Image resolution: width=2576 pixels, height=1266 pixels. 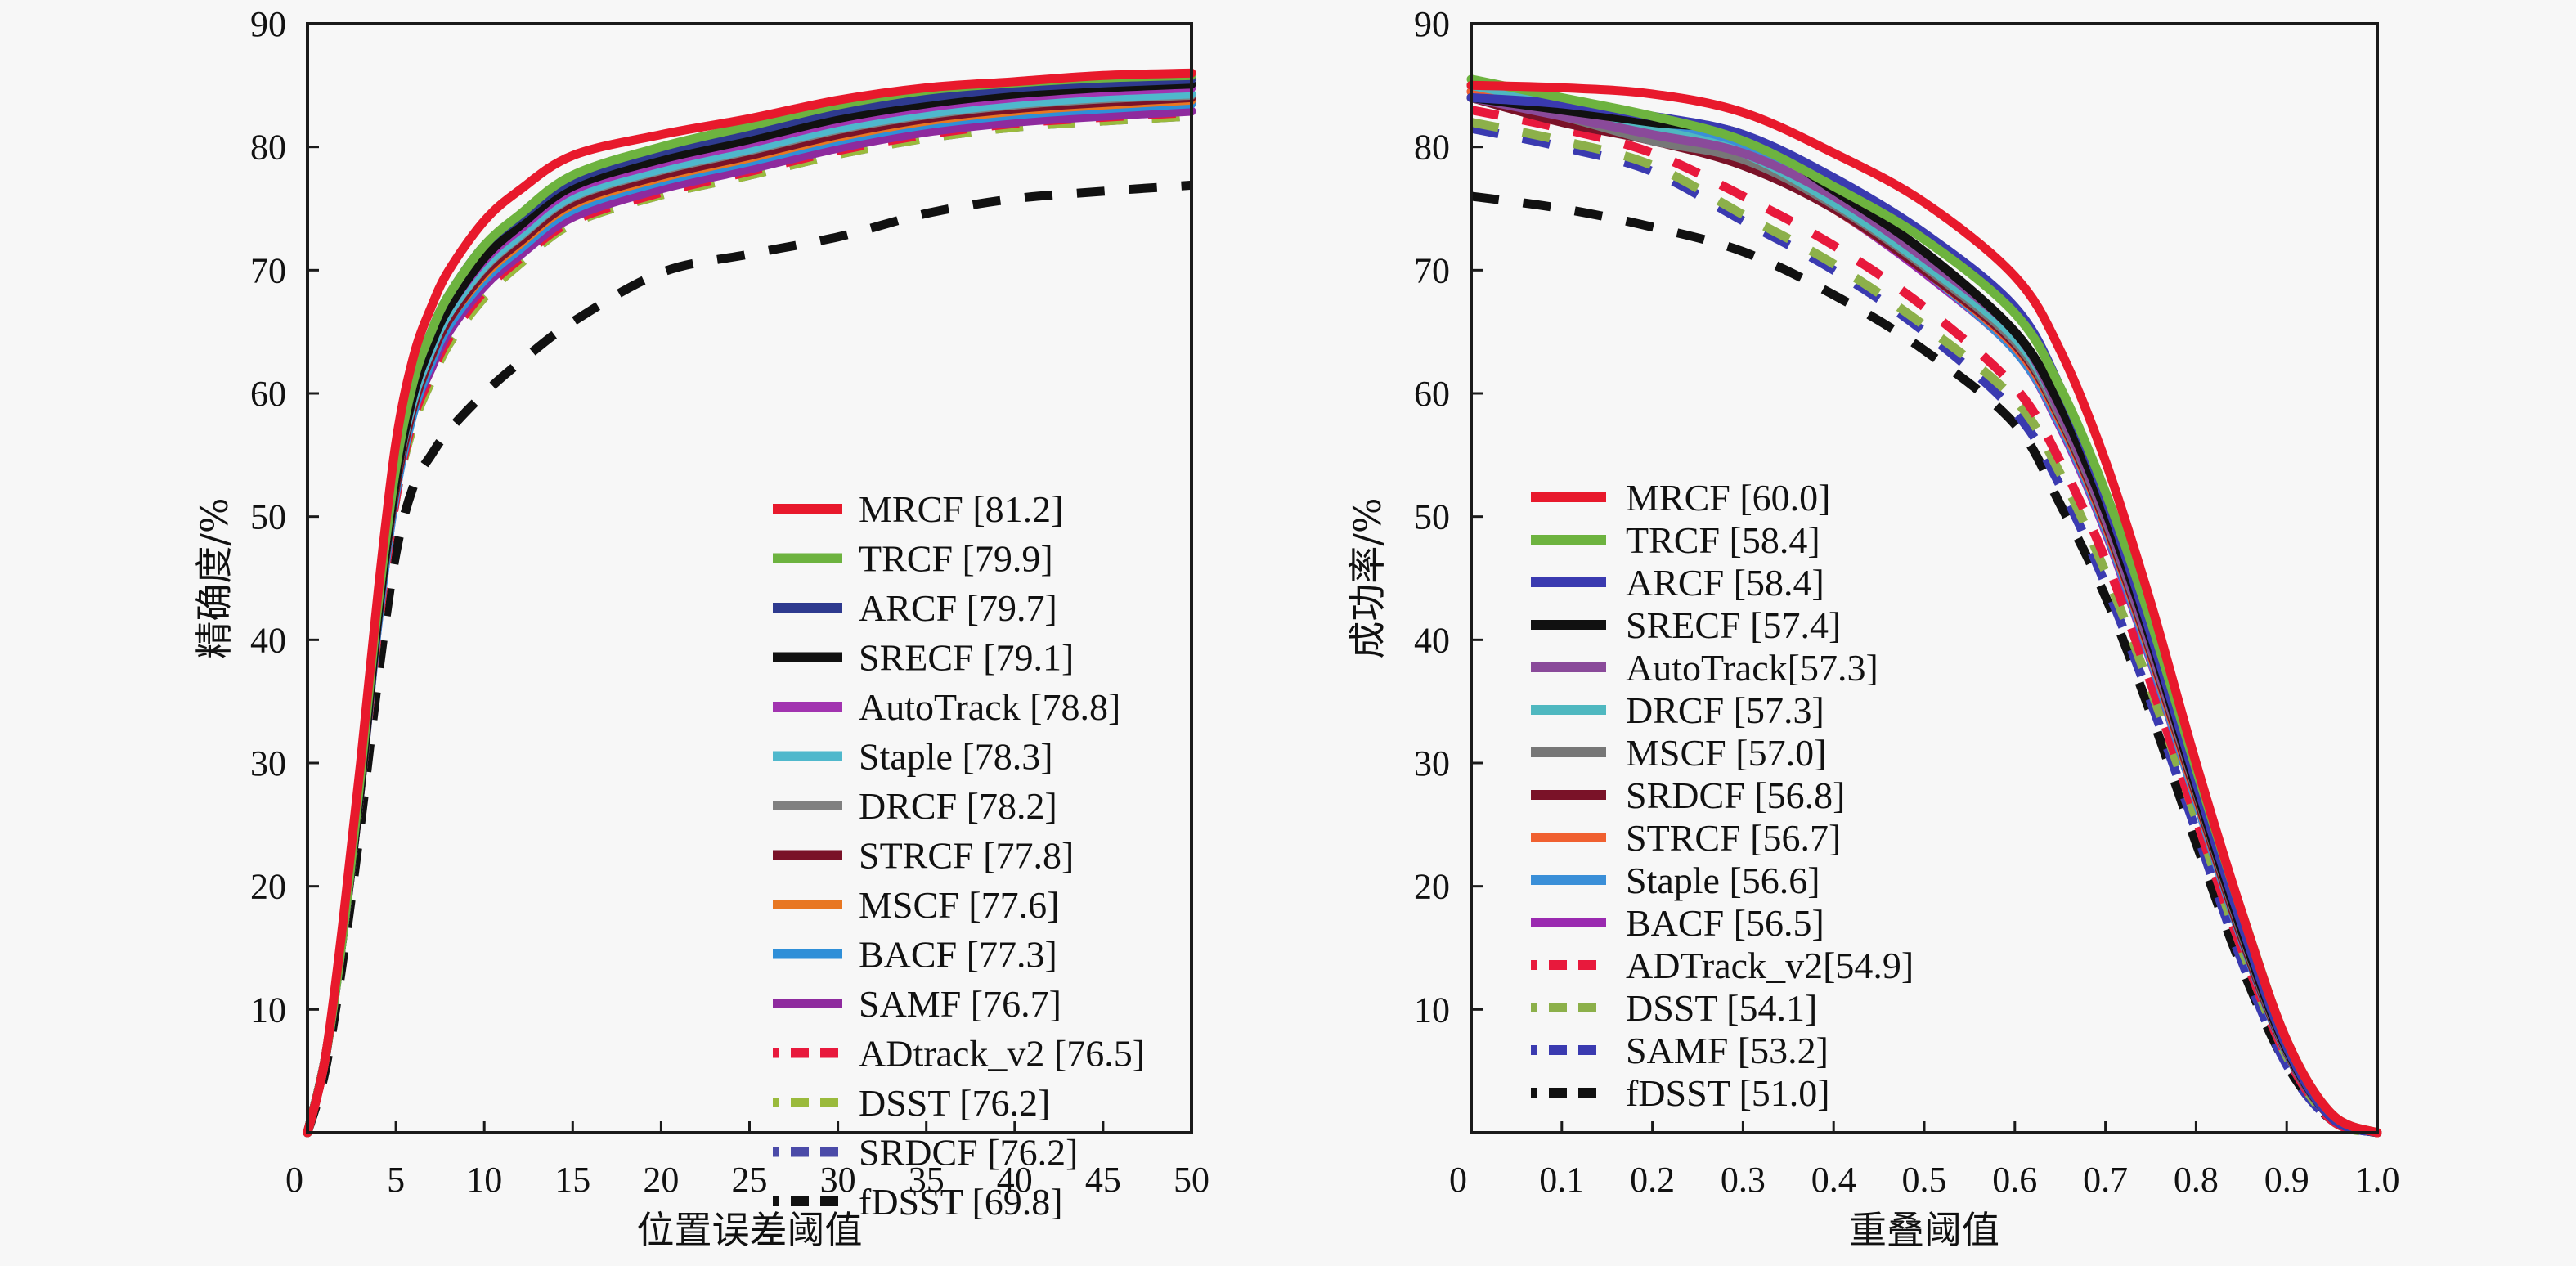 I want to click on legend-item: ARCF [58.4], so click(x=1677, y=583).